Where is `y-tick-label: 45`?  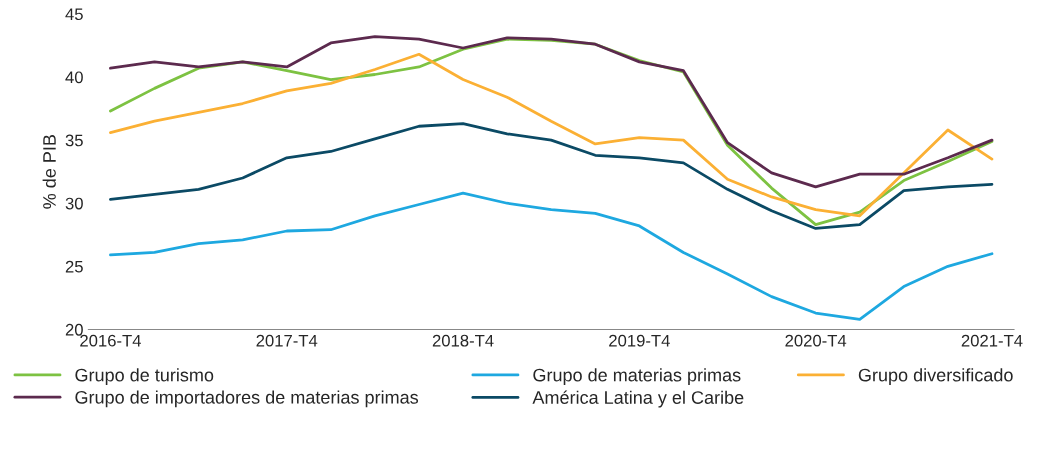 y-tick-label: 45 is located at coordinates (74, 14).